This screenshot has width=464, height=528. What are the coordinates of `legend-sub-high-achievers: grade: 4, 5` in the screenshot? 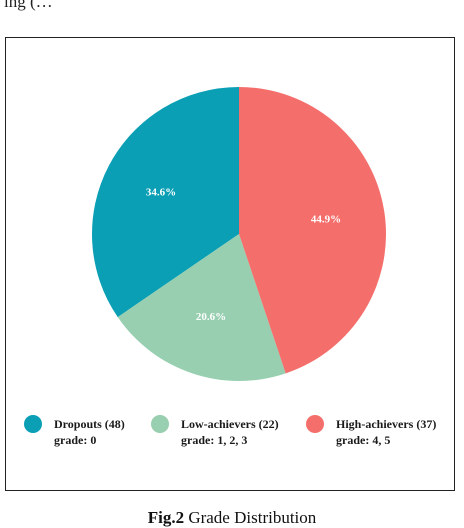 It's located at (363, 440).